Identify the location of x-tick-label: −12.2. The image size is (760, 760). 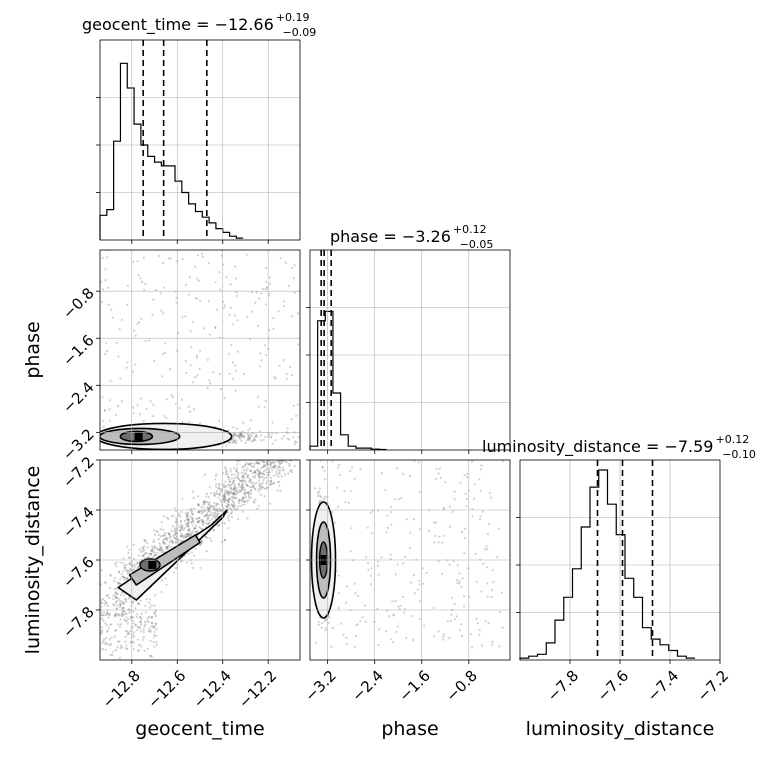
(257, 689).